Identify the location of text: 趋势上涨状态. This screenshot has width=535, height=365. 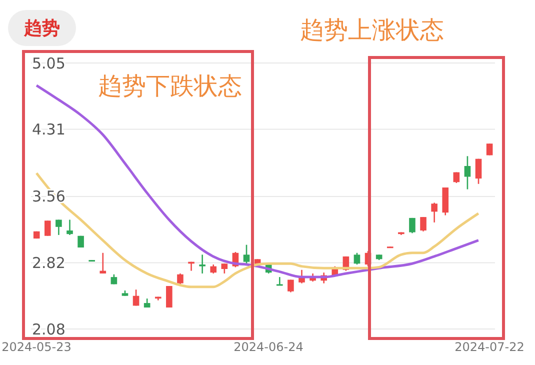
(372, 30).